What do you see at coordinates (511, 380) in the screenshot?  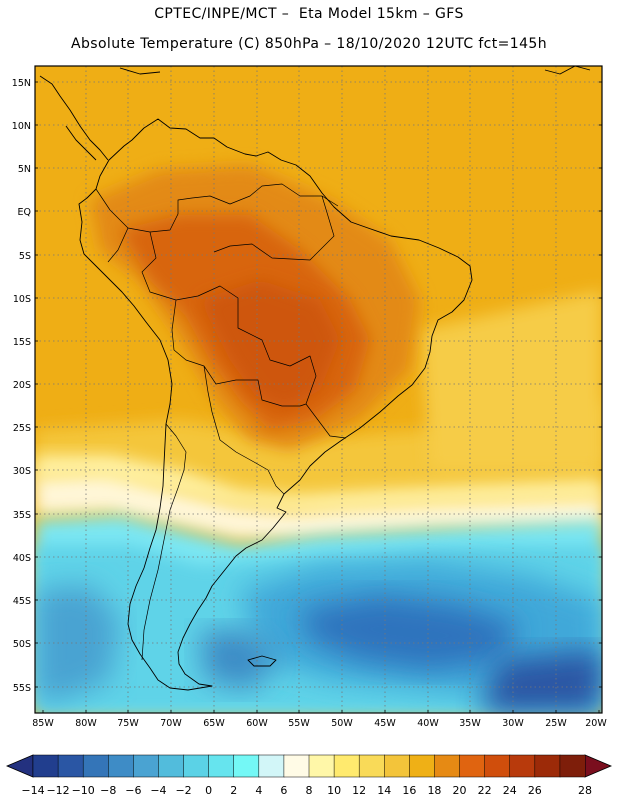 I see `field-subtropical-east` at bounding box center [511, 380].